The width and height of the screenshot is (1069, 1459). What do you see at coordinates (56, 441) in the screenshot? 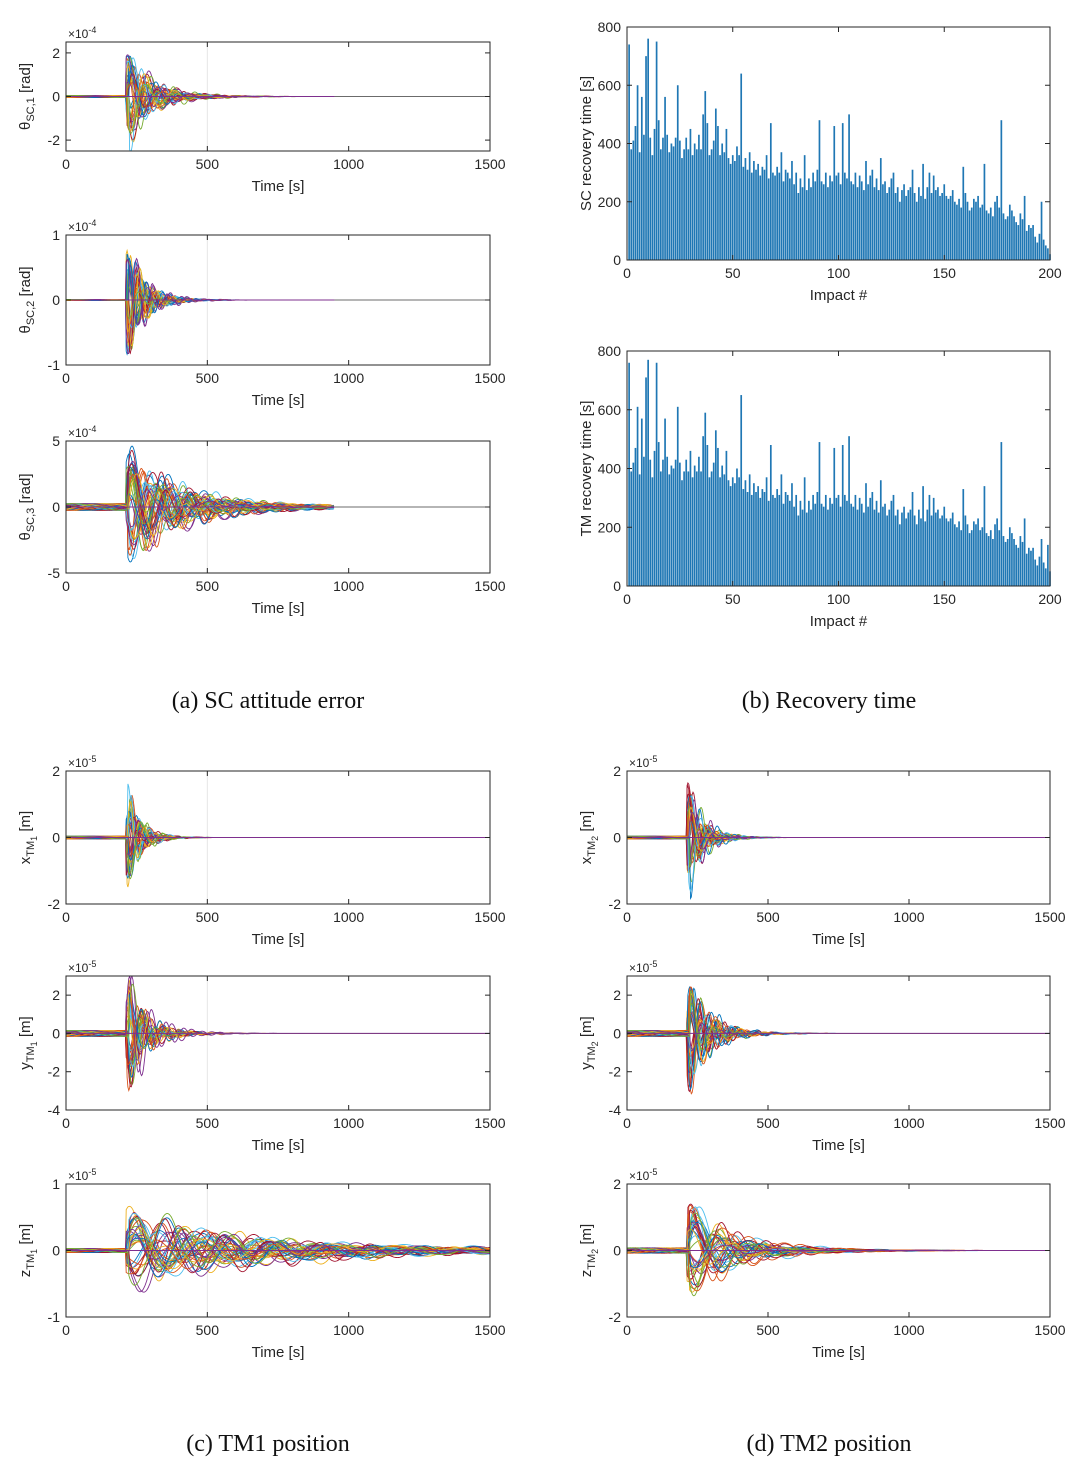
I see `y-tick-label: 5` at bounding box center [56, 441].